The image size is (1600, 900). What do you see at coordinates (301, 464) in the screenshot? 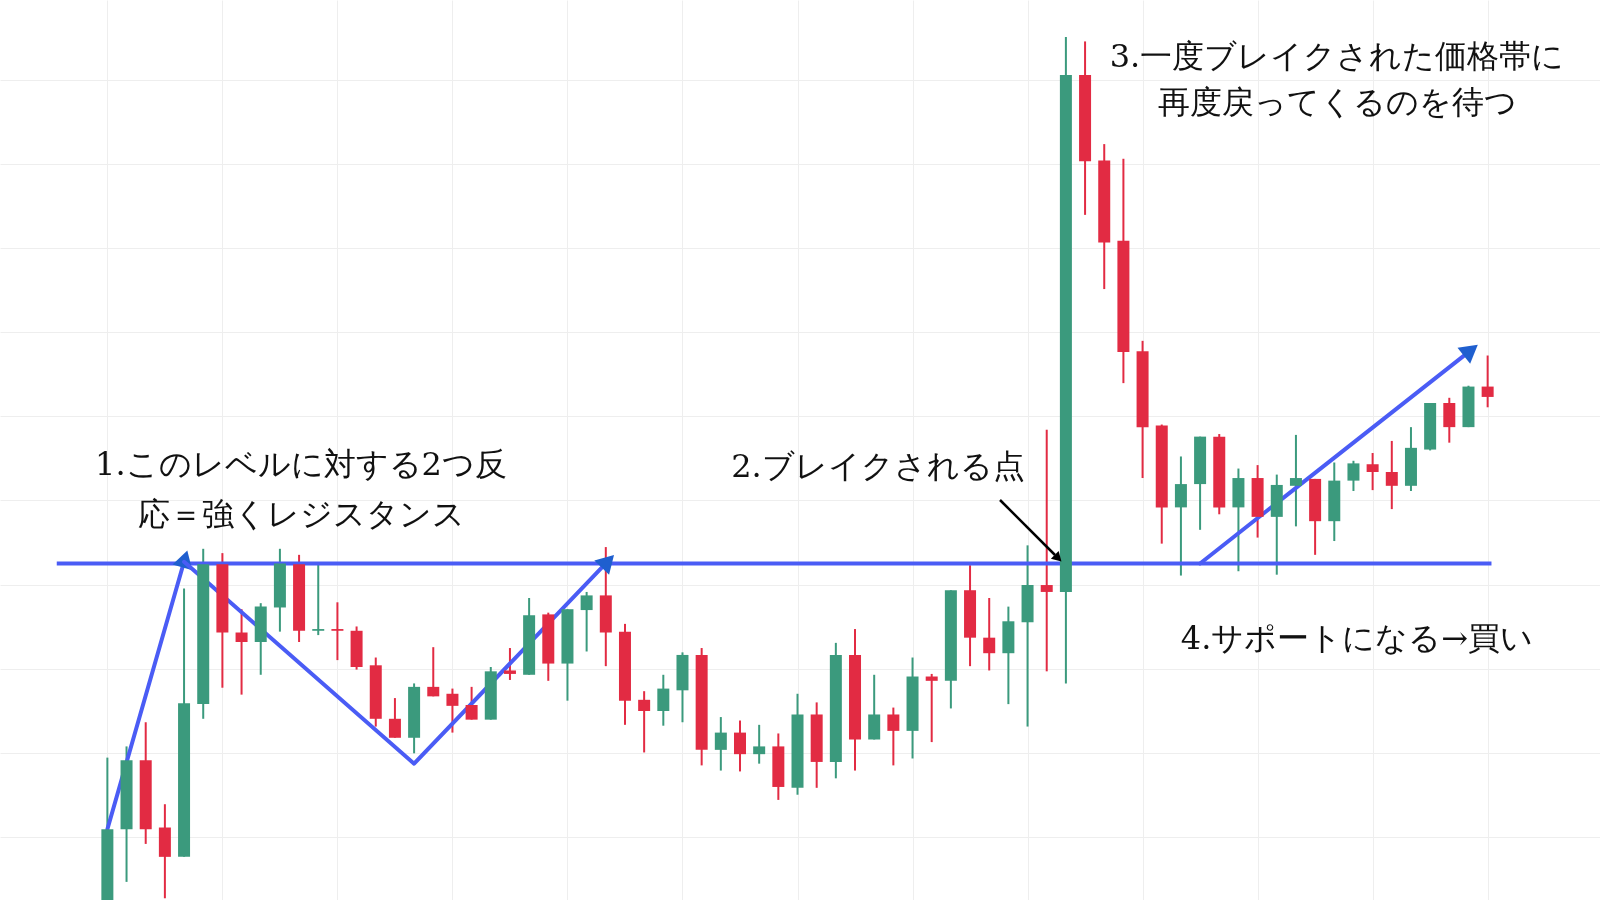
I see `annotation: 1.このレベルに対する2つ反` at bounding box center [301, 464].